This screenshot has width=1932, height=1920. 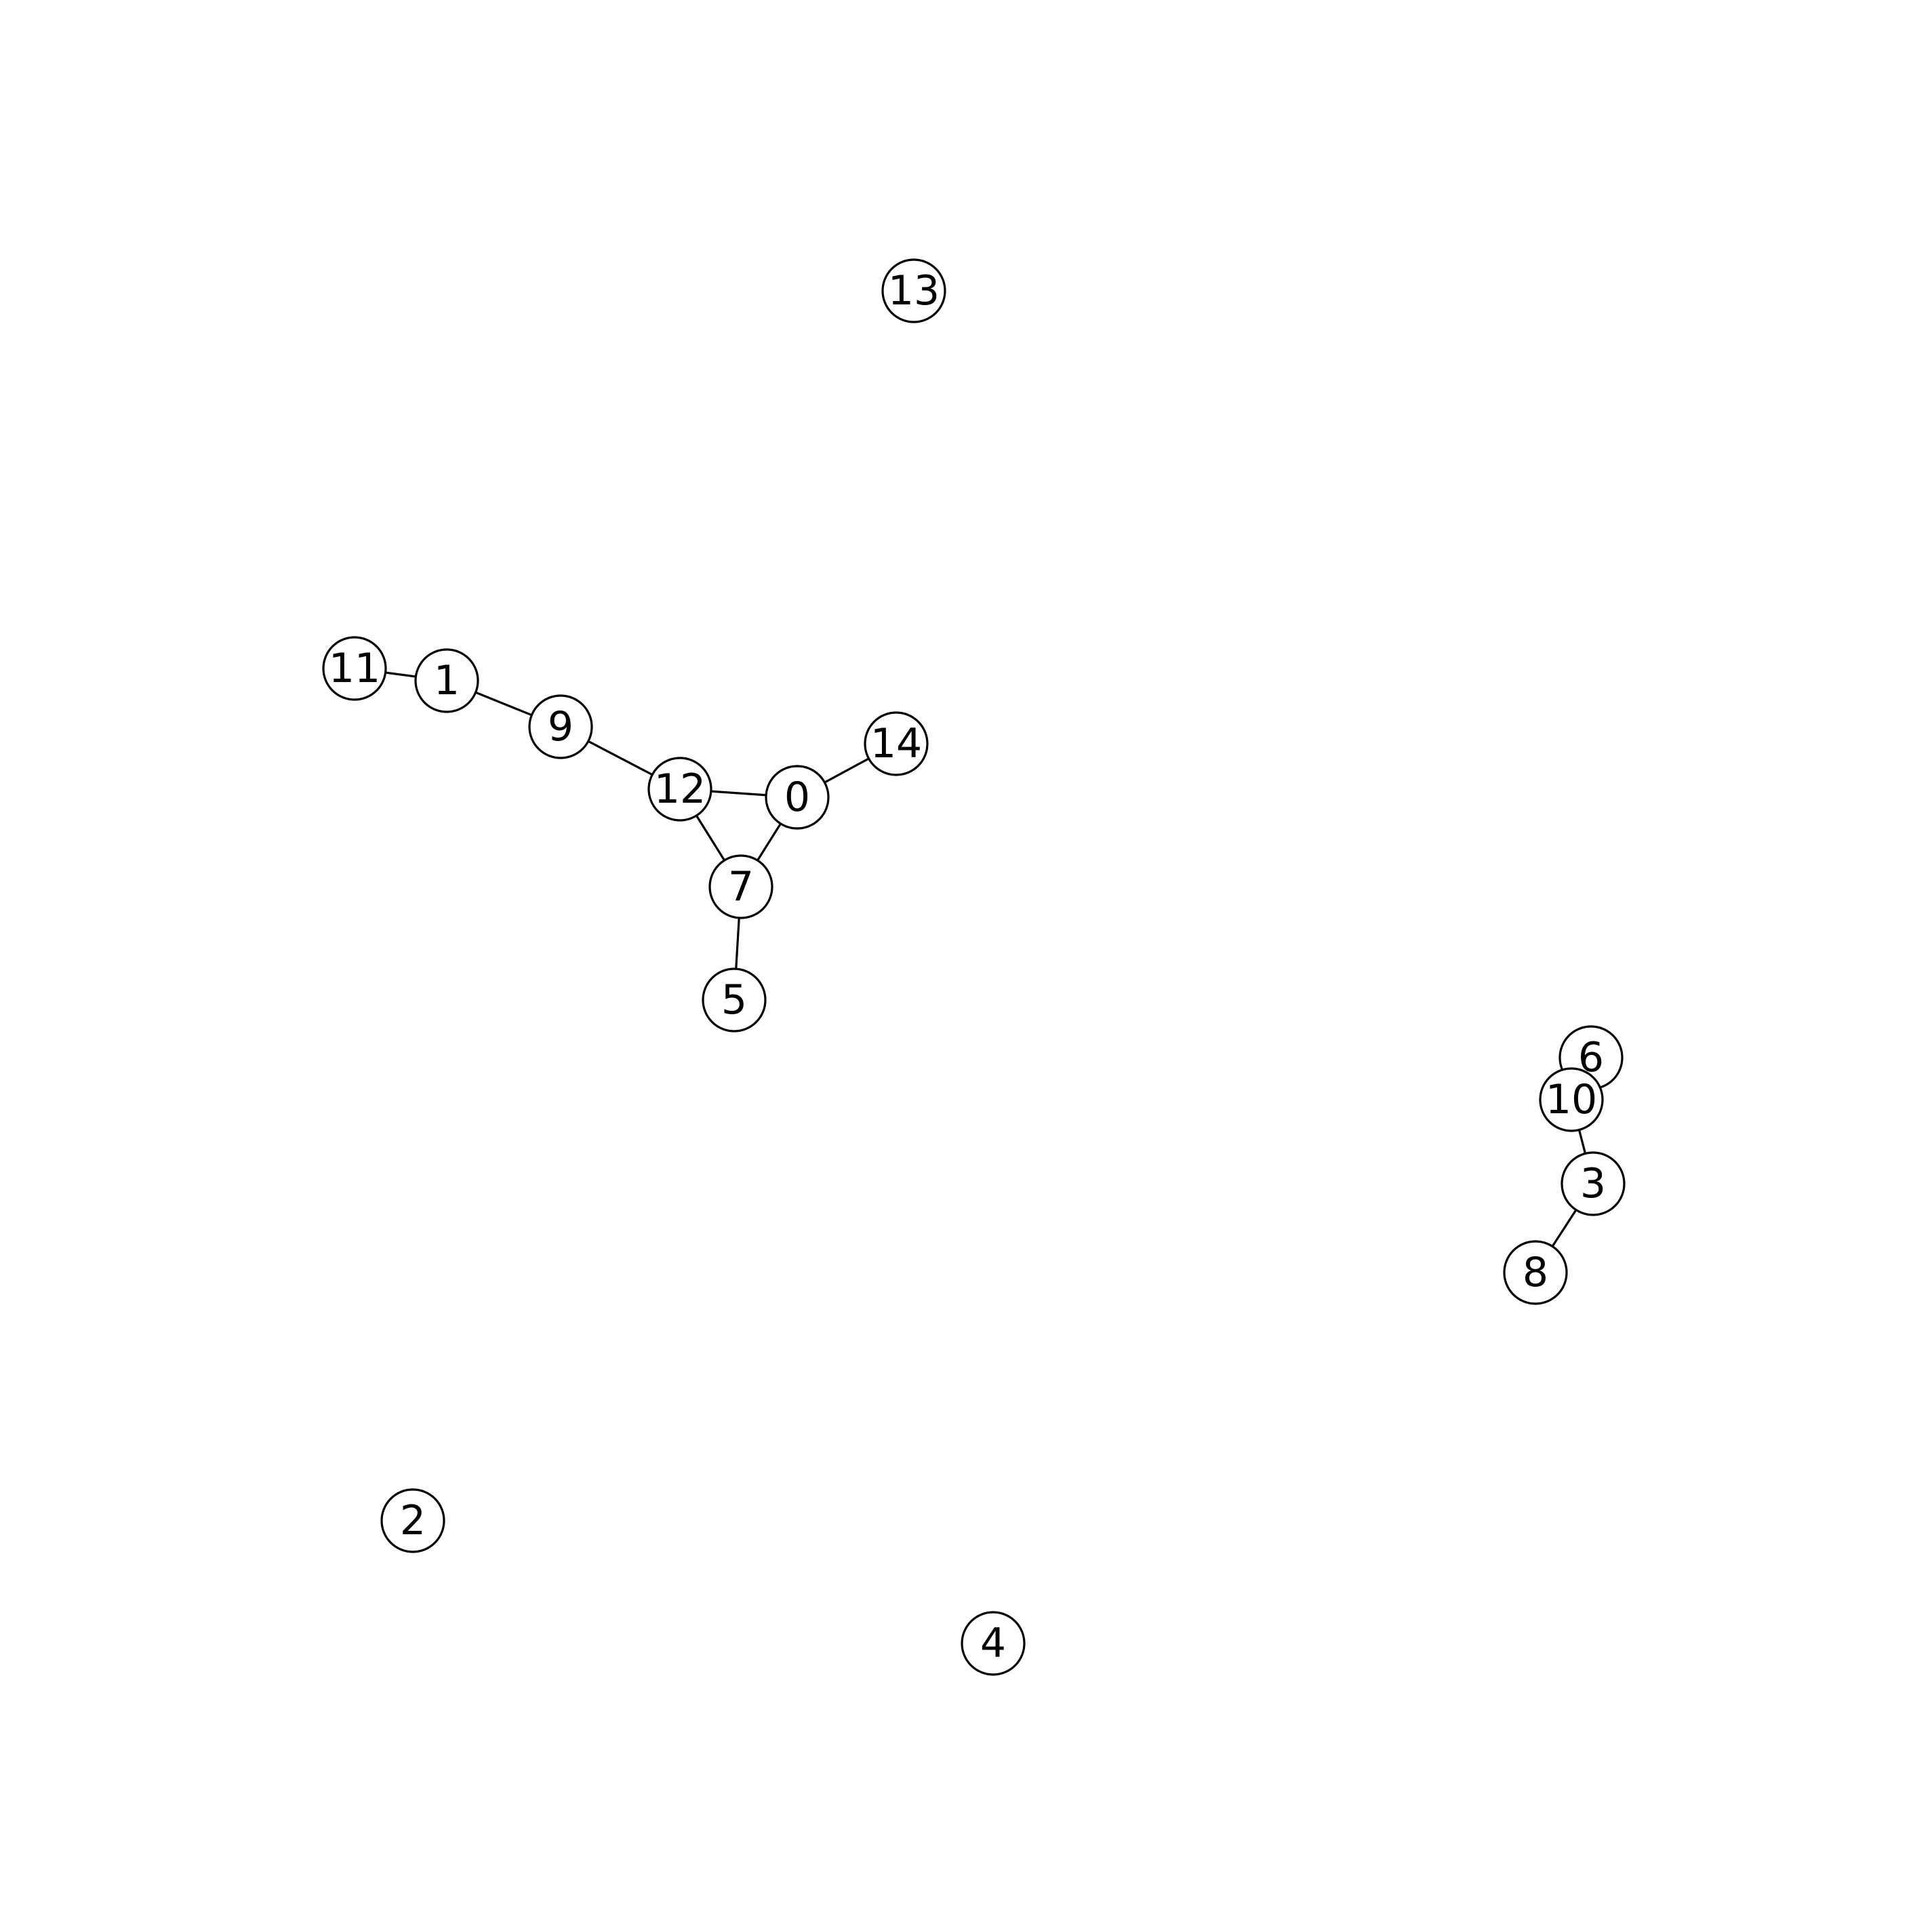 I want to click on node-label: 0, so click(x=797, y=797).